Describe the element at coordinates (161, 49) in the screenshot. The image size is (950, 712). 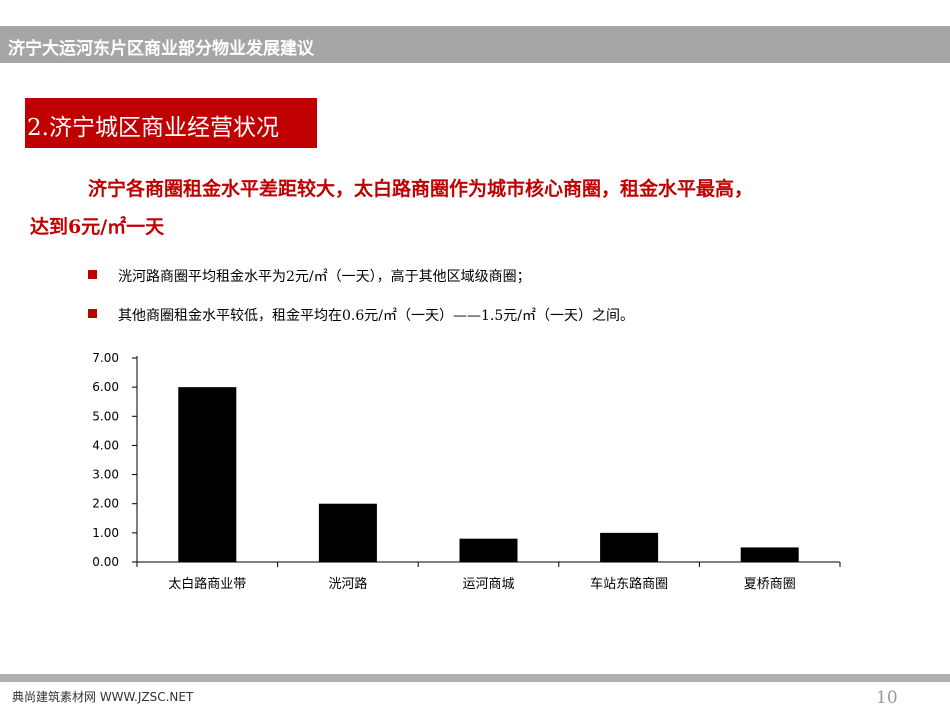
I see `page-title: 济宁大运河东片区商业部分物业发展建议` at that location.